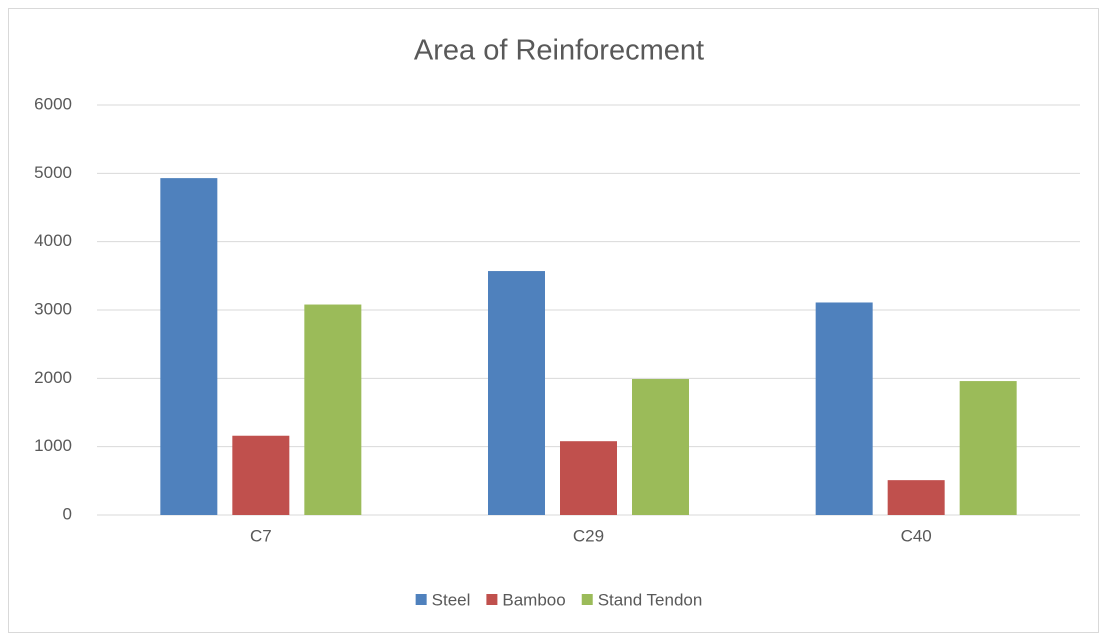  I want to click on legend-label: Steel, so click(451, 599).